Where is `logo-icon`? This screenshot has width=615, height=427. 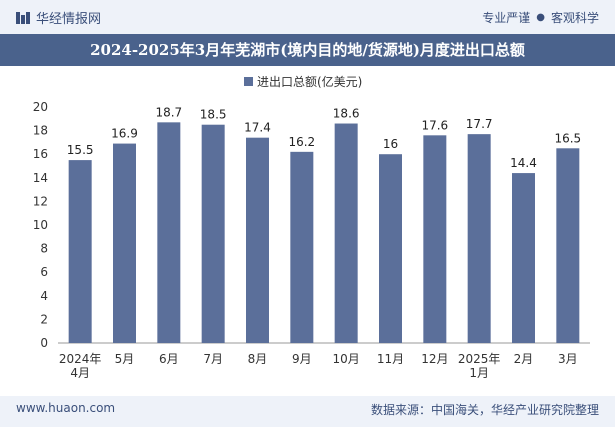 logo-icon is located at coordinates (23, 17).